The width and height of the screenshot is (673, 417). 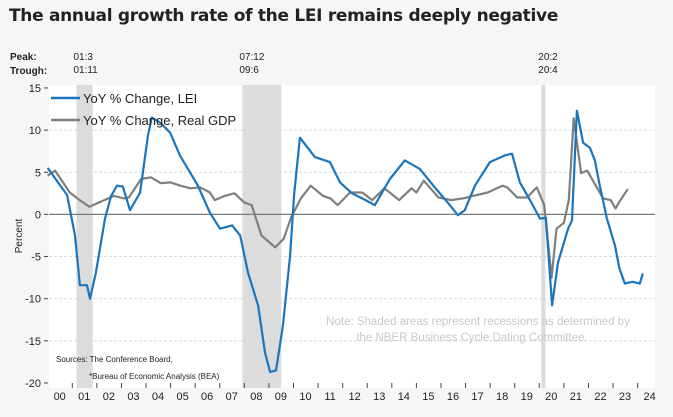 I want to click on x-tick-label: 07, so click(x=232, y=397).